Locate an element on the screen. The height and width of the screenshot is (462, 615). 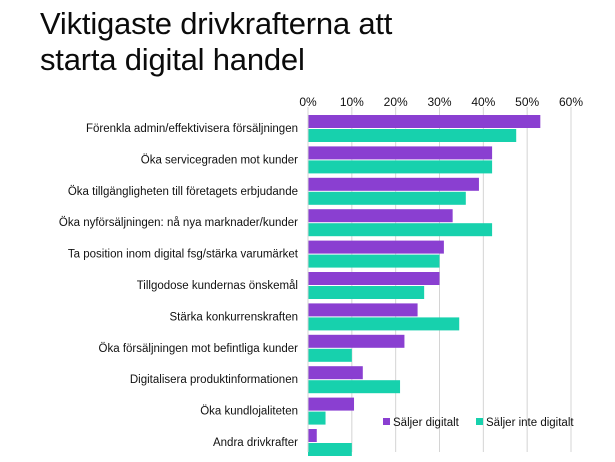
category-label: Öka servicegraden mot kunder is located at coordinates (219, 160).